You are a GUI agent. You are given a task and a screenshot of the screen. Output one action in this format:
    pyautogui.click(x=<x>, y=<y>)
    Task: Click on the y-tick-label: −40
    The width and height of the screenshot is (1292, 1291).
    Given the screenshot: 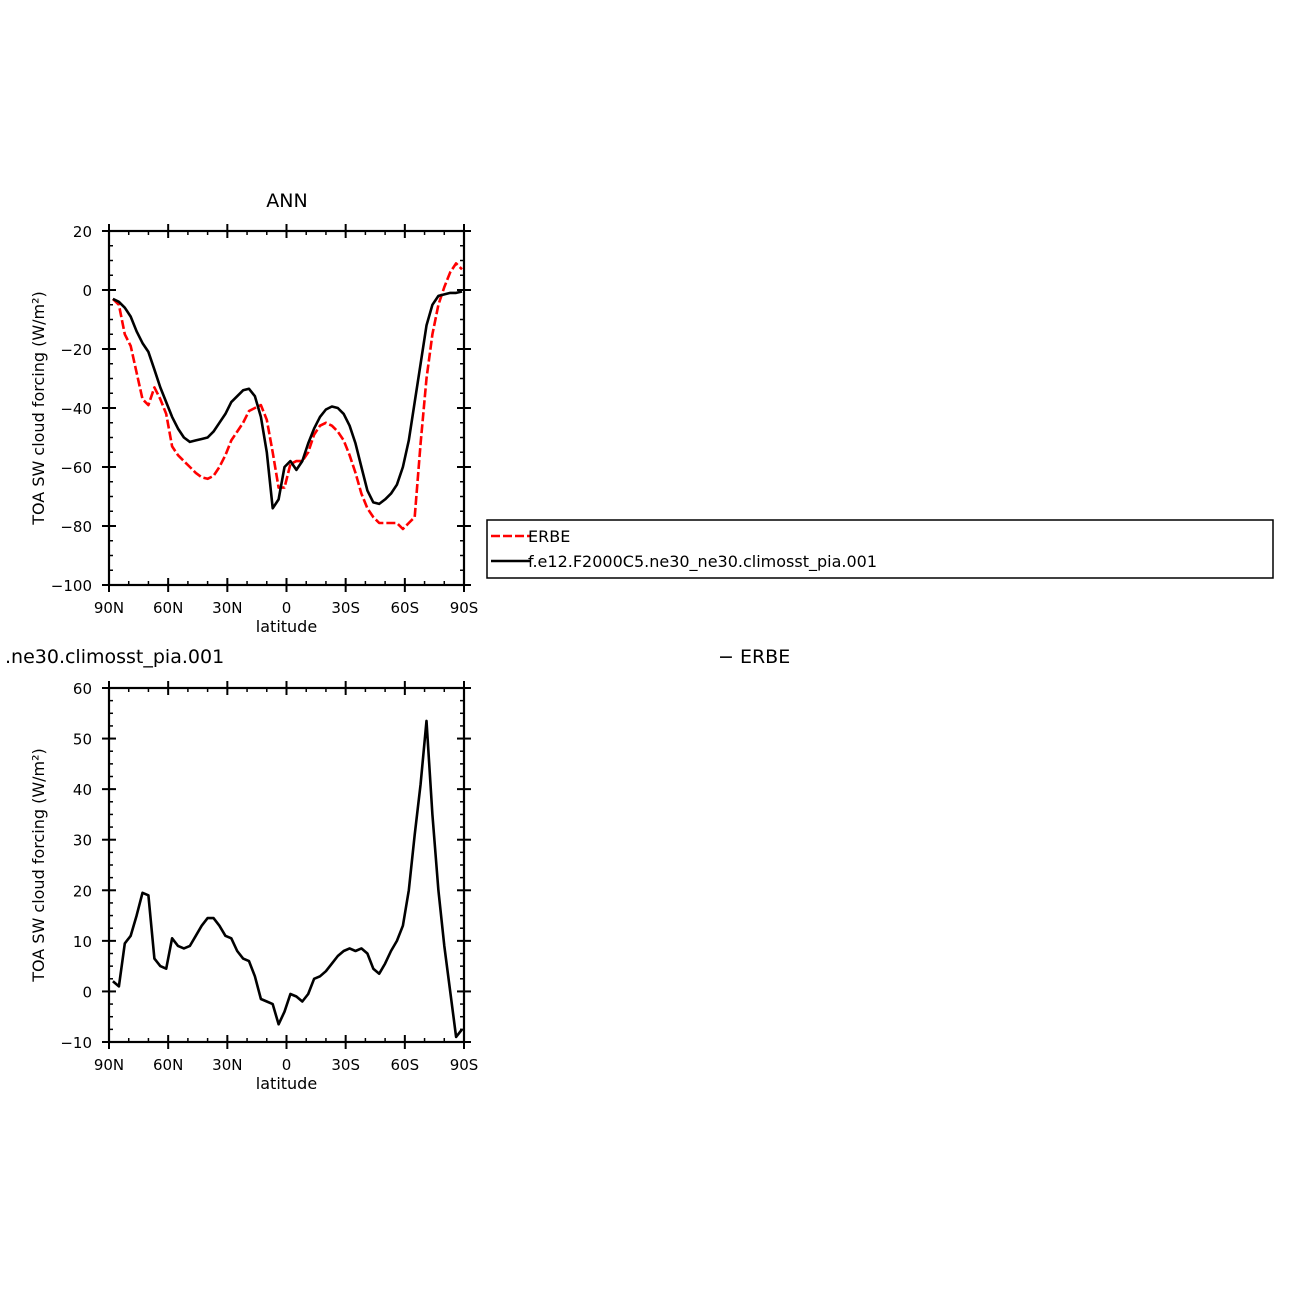 What is the action you would take?
    pyautogui.click(x=76, y=409)
    